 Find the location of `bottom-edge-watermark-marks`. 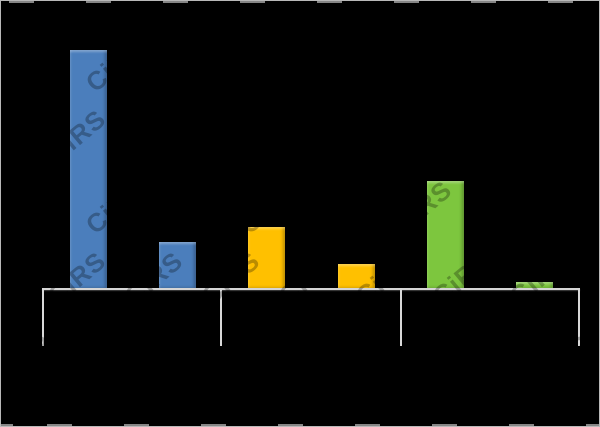

bottom-edge-watermark-marks is located at coordinates (300, 425).